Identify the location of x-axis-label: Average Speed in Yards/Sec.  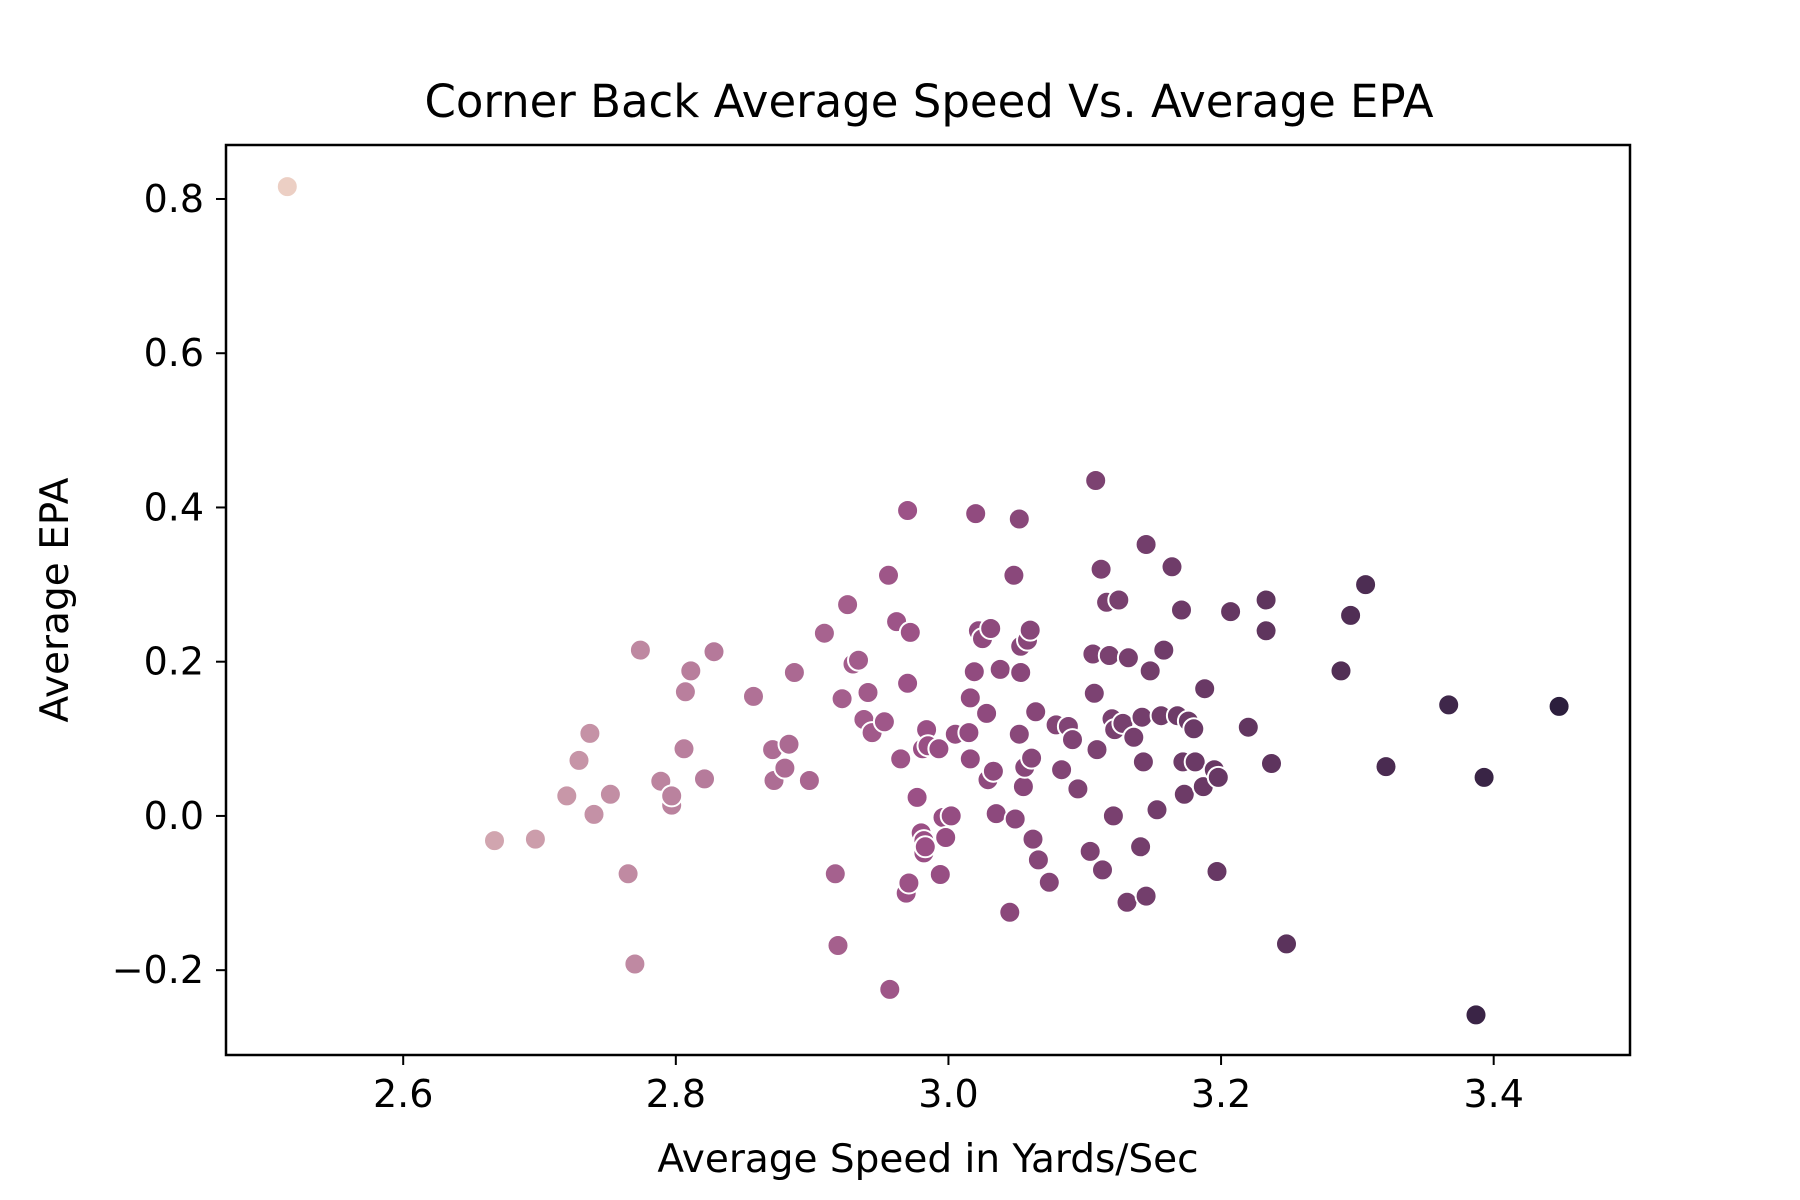
(927, 1159).